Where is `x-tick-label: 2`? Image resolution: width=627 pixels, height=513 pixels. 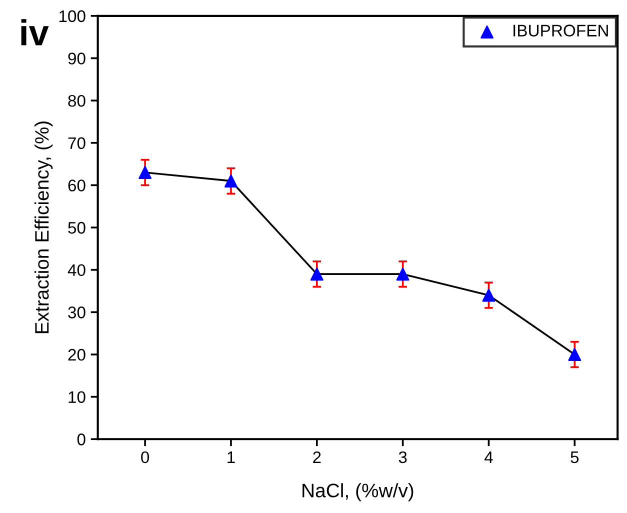 x-tick-label: 2 is located at coordinates (317, 457).